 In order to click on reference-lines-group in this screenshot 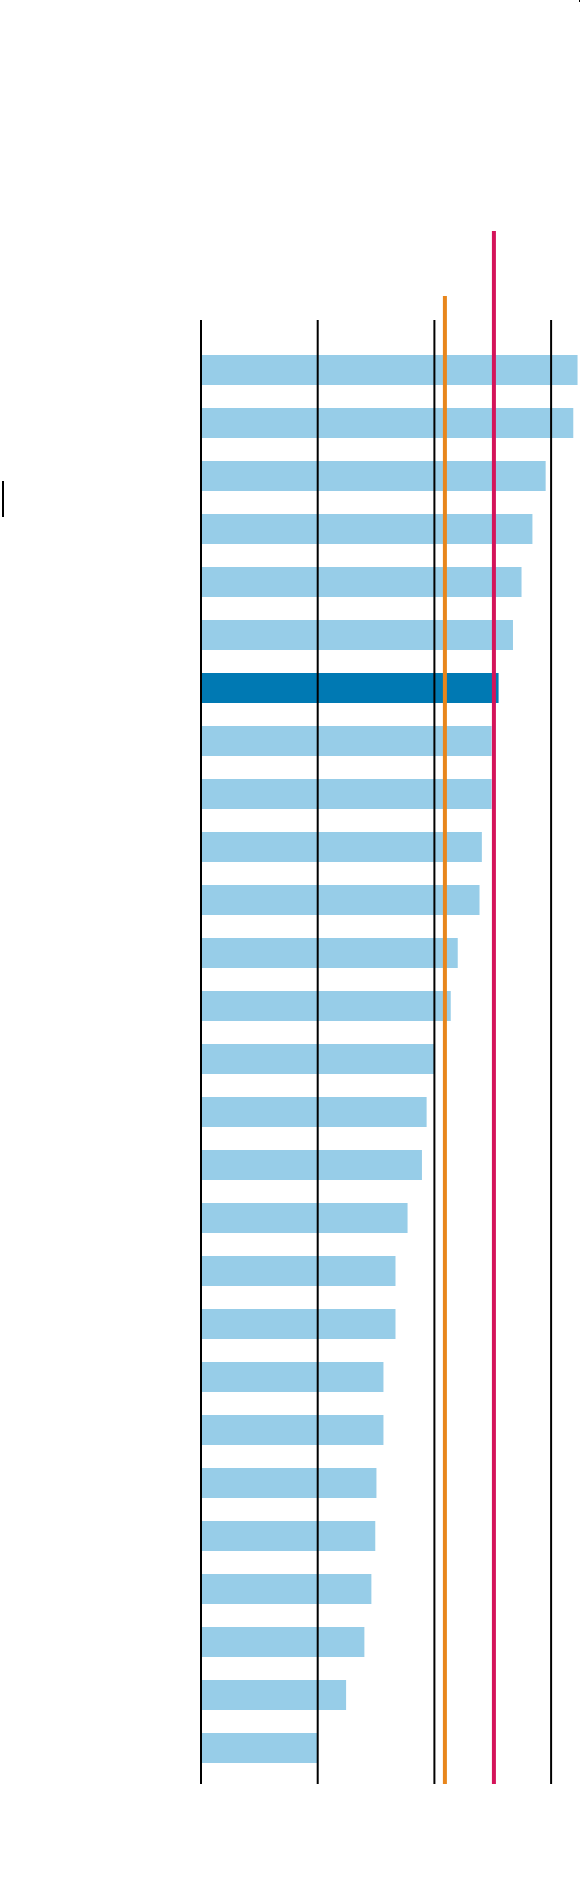, I will do `click(469, 1007)`.